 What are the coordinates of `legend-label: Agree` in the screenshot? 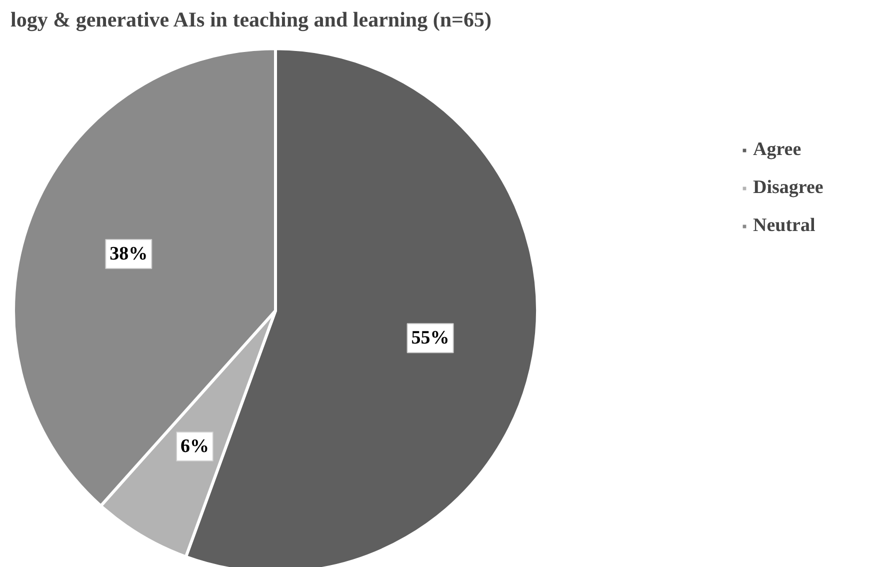 It's located at (777, 150).